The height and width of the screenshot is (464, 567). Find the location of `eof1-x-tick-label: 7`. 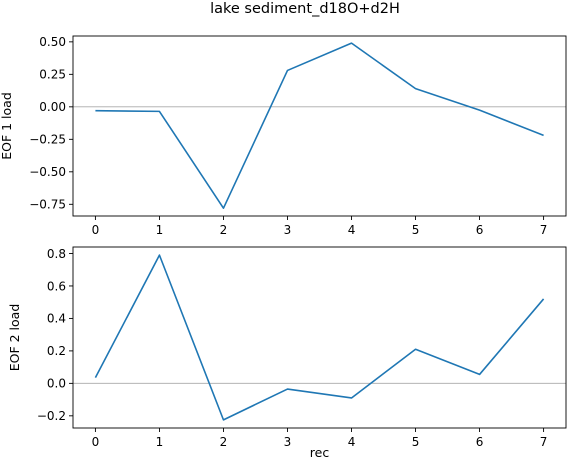

eof1-x-tick-label: 7 is located at coordinates (544, 230).